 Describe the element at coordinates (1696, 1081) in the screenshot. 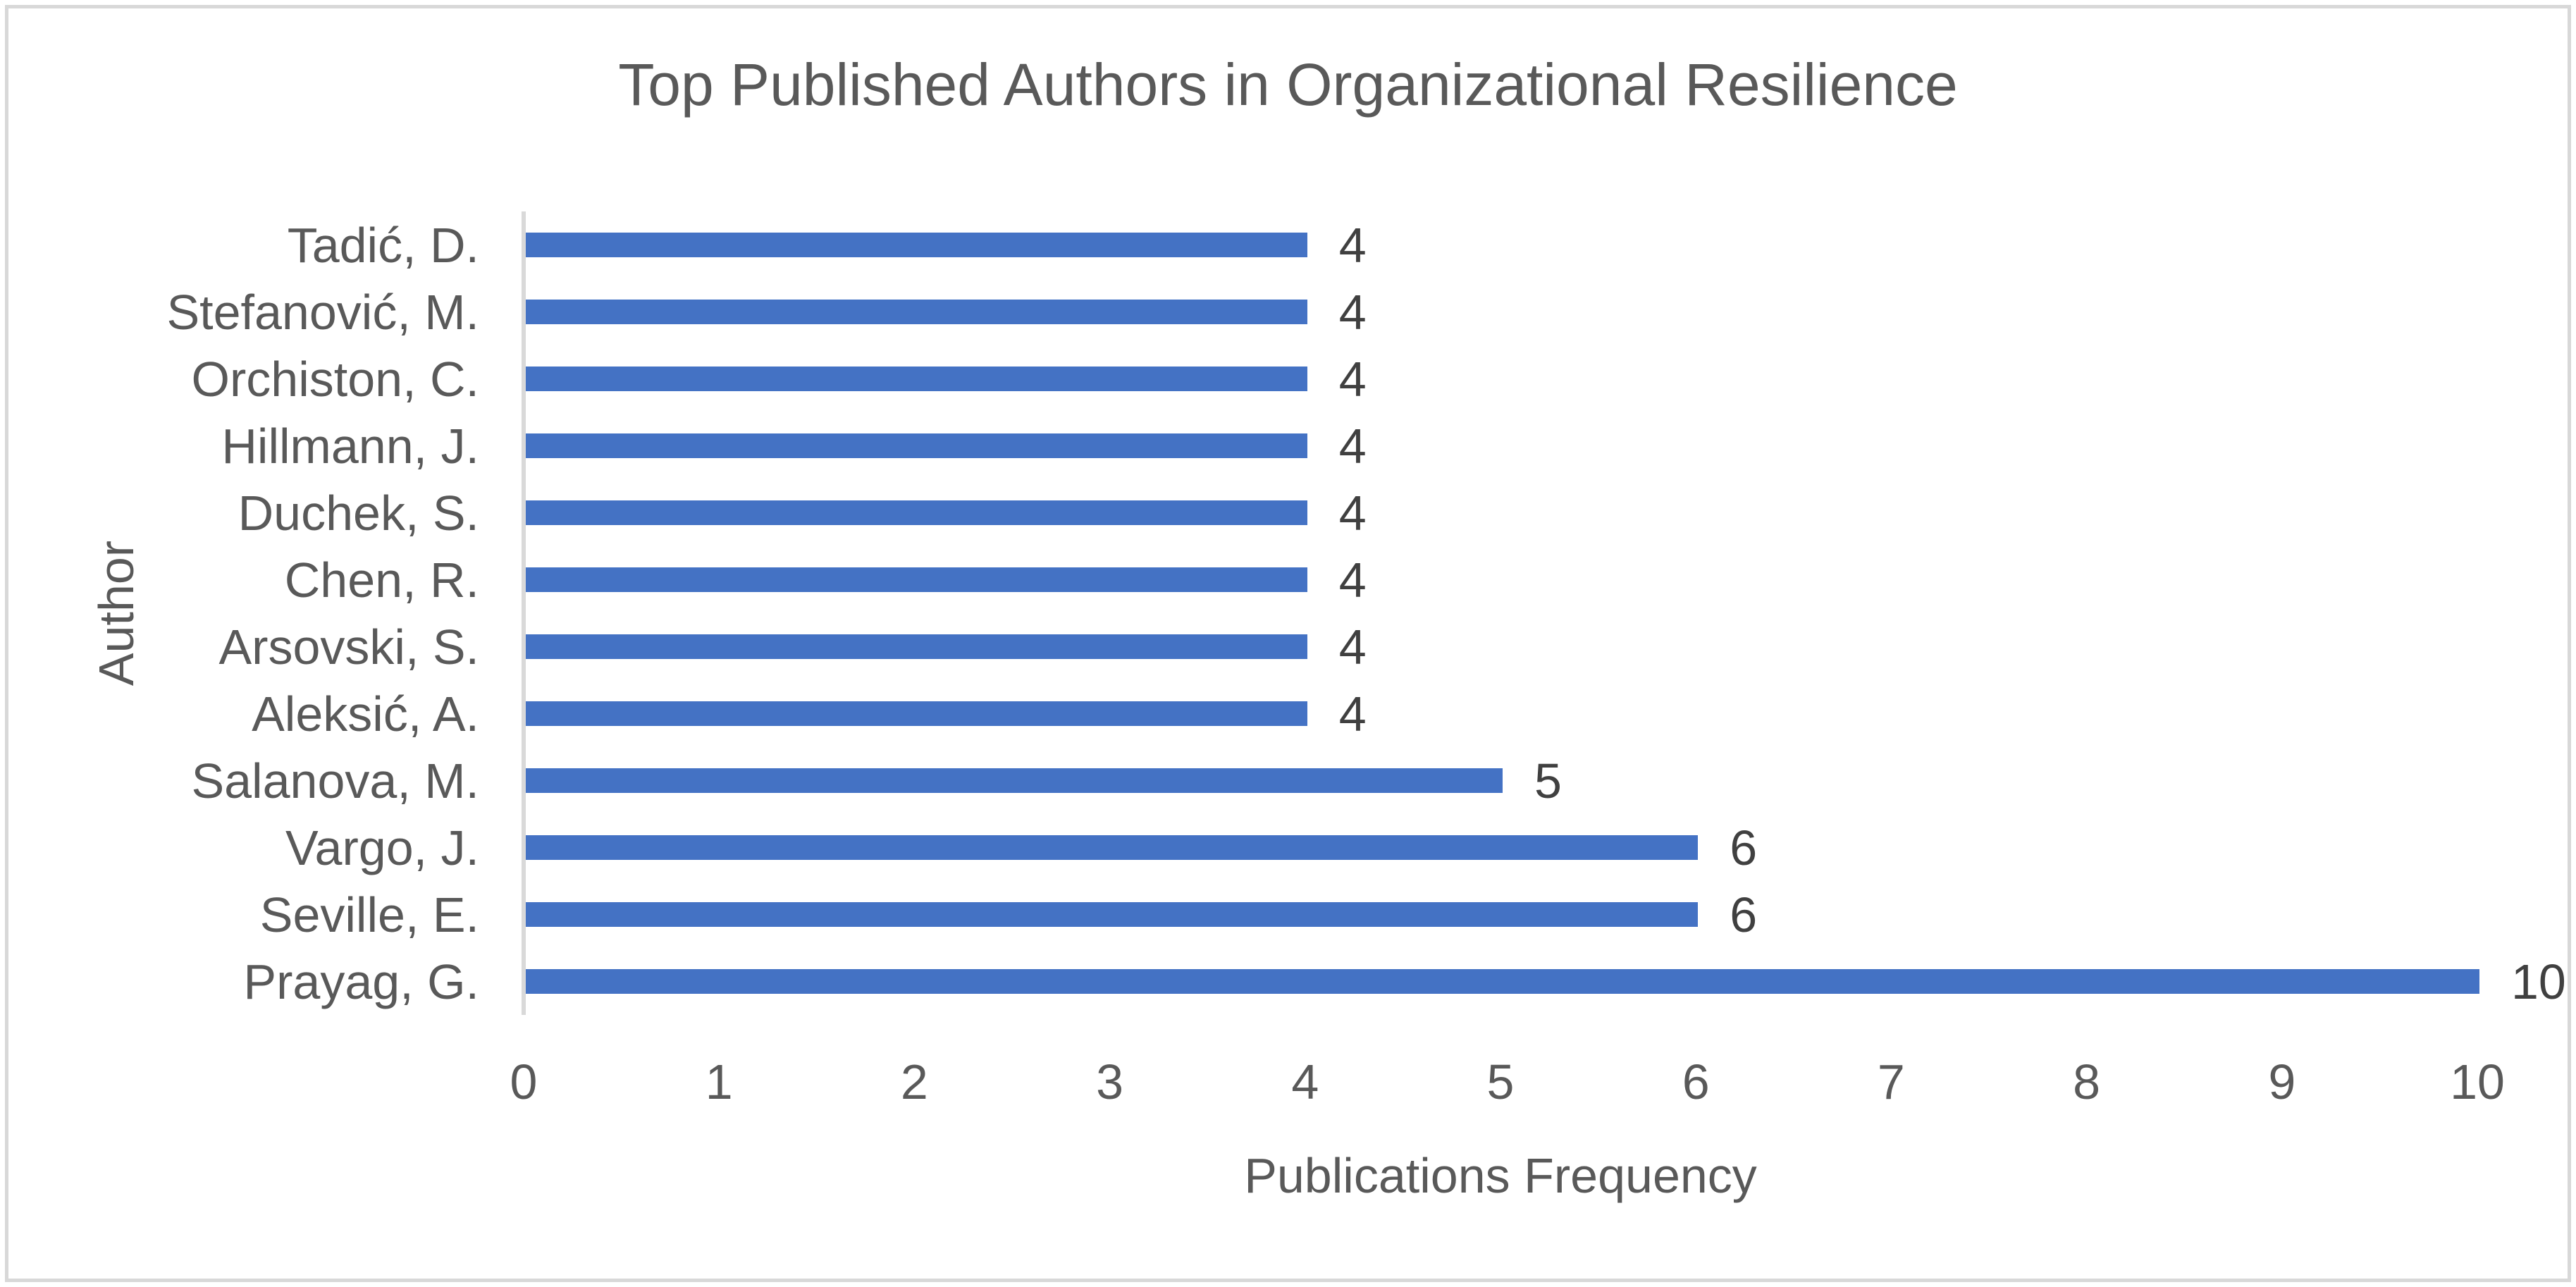

I see `x-axis-tick-label: 6` at that location.